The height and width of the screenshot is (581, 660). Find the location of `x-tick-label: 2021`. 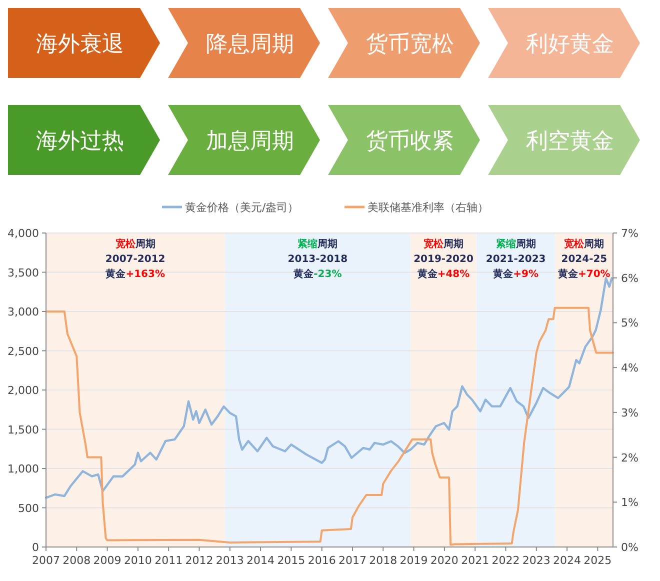

x-tick-label: 2021 is located at coordinates (475, 560).